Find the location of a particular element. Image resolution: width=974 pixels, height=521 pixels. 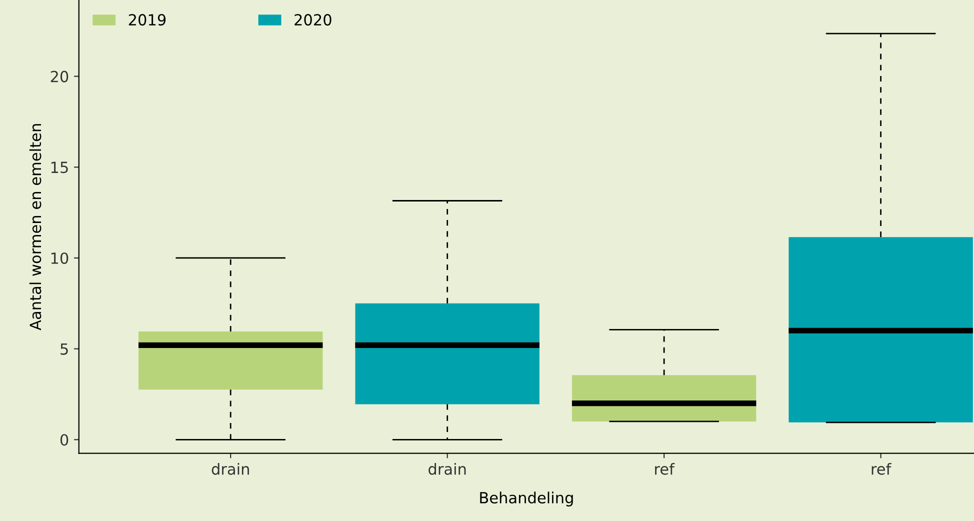

y-axis-title: Aantal wormen en emelten is located at coordinates (35, 227).